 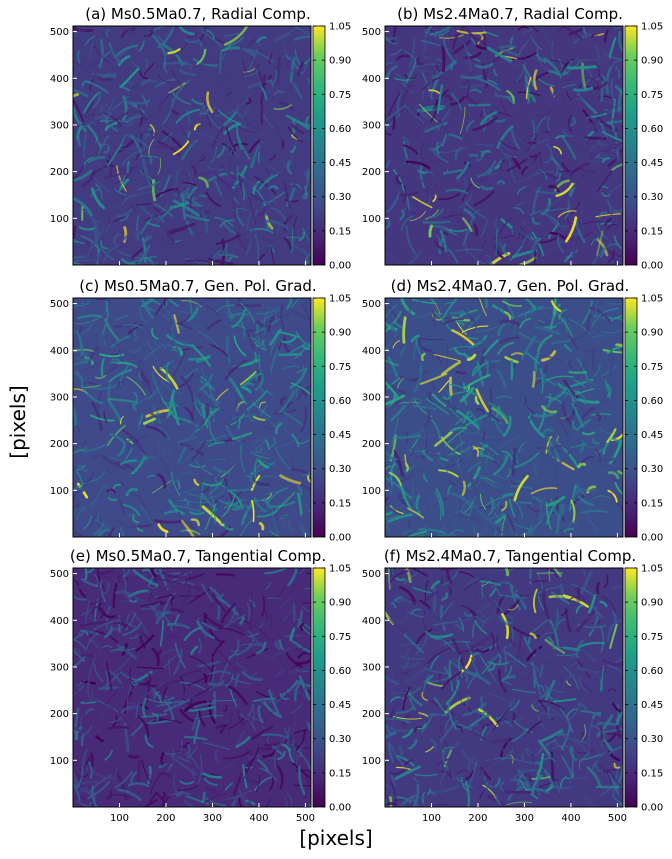 What do you see at coordinates (371, 667) in the screenshot?
I see `y-tick-label-f-300: 300` at bounding box center [371, 667].